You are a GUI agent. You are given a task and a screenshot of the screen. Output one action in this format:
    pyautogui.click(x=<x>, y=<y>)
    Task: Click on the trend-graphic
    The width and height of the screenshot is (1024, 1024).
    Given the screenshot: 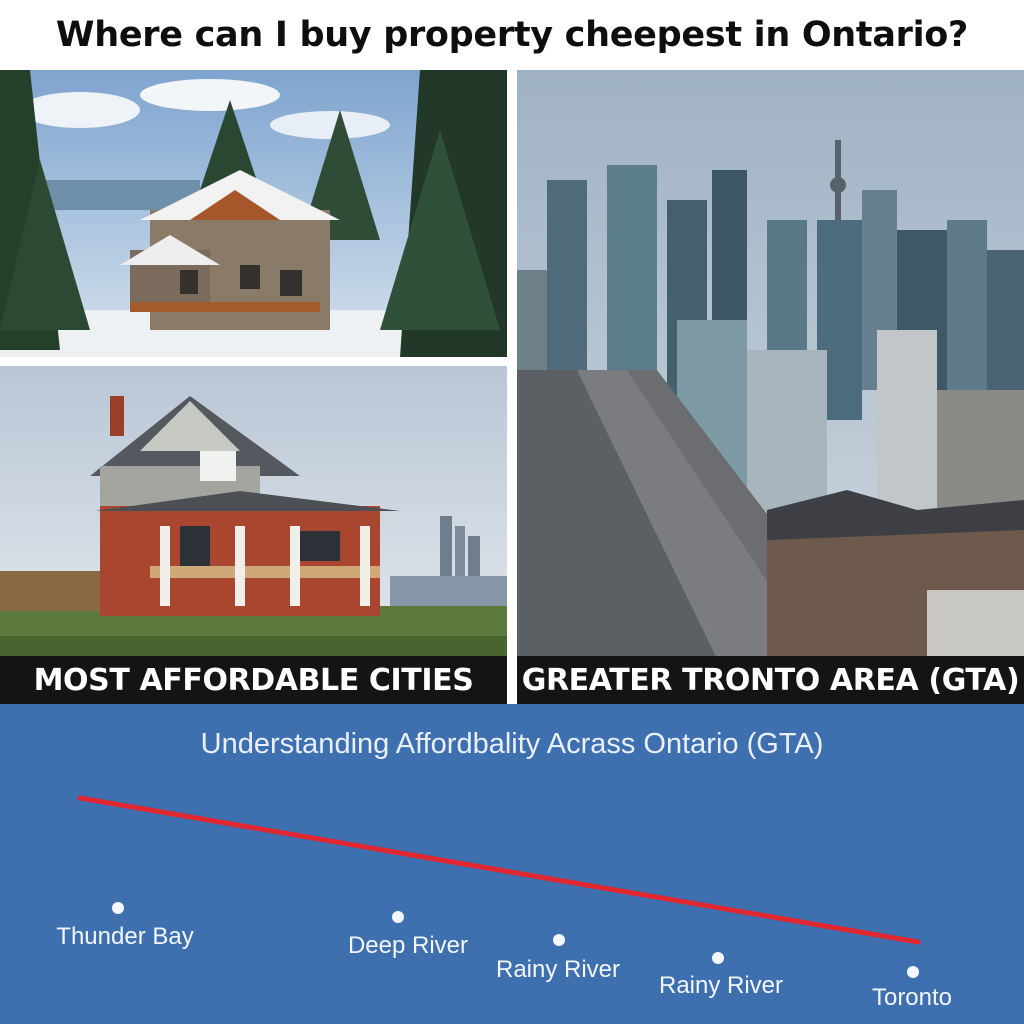 What is the action you would take?
    pyautogui.click(x=499, y=886)
    